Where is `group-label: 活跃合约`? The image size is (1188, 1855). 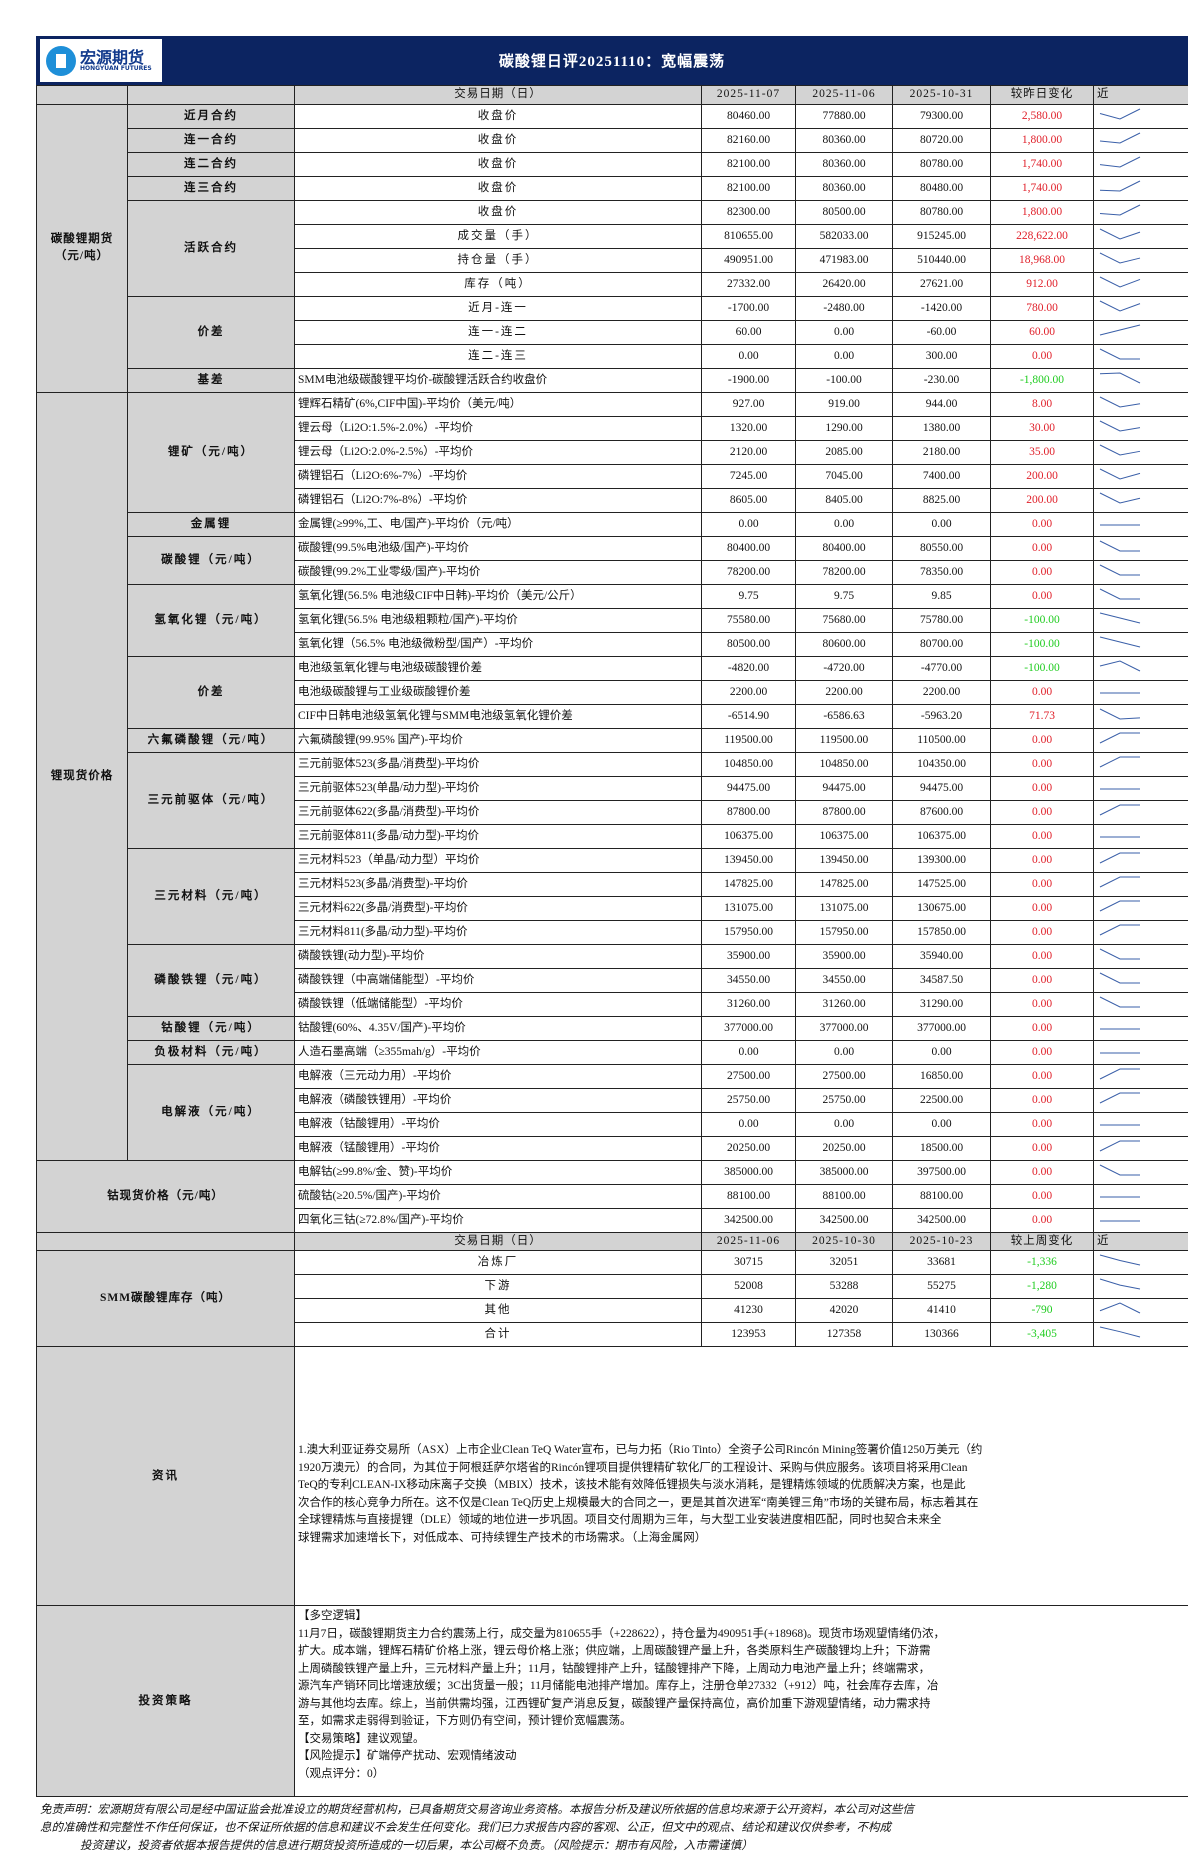
group-label: 活跃合约 is located at coordinates (211, 248).